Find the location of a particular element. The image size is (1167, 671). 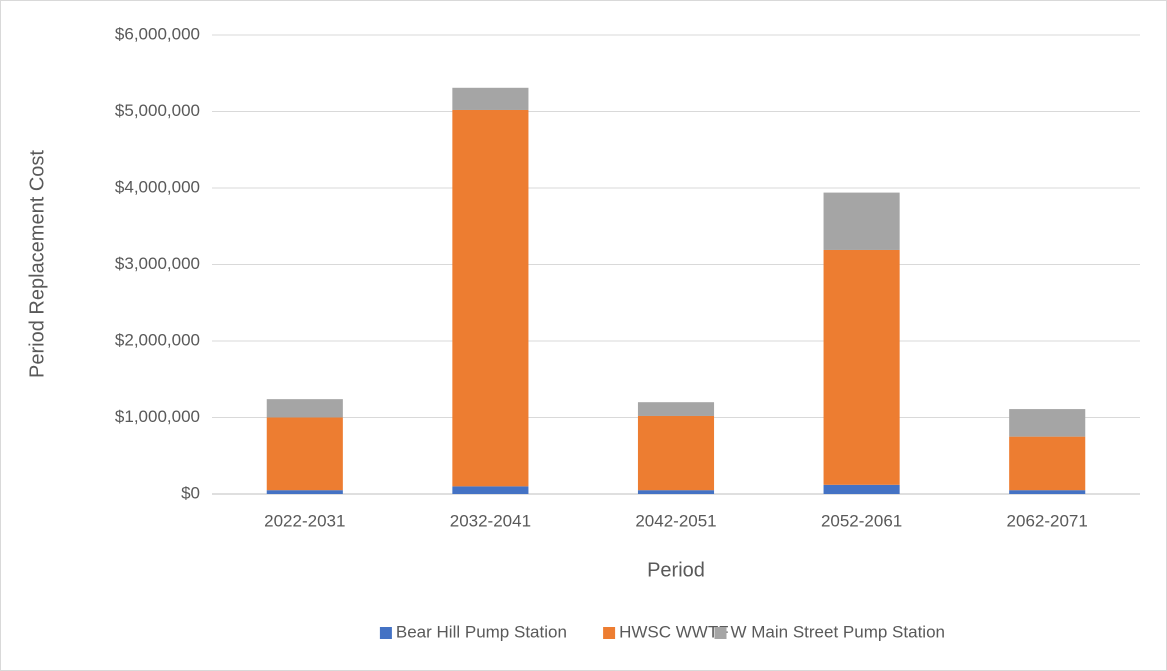

legend-label: Bear Hill Pump Station is located at coordinates (481, 631).